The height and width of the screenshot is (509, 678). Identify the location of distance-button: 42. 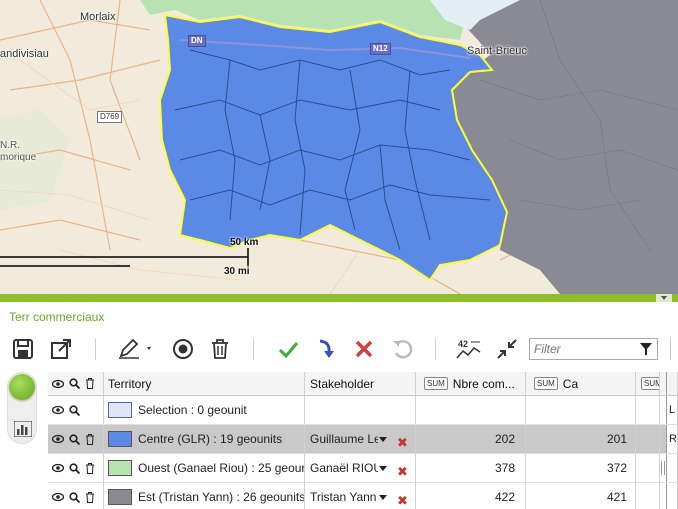
(469, 349).